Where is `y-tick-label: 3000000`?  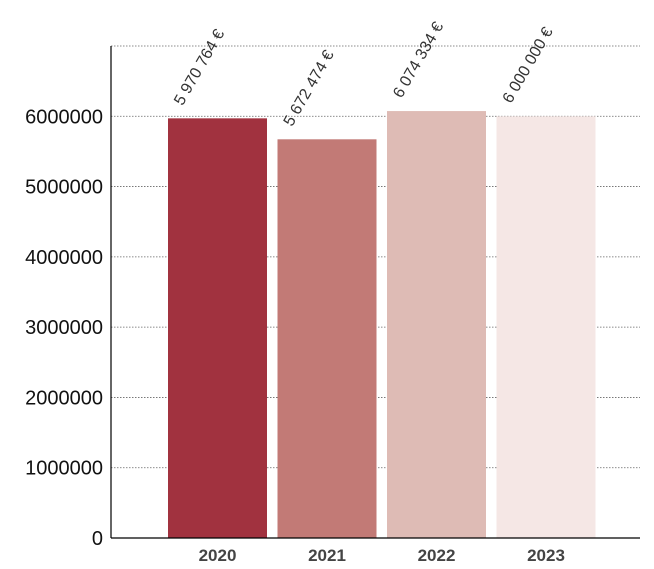
y-tick-label: 3000000 is located at coordinates (64, 328).